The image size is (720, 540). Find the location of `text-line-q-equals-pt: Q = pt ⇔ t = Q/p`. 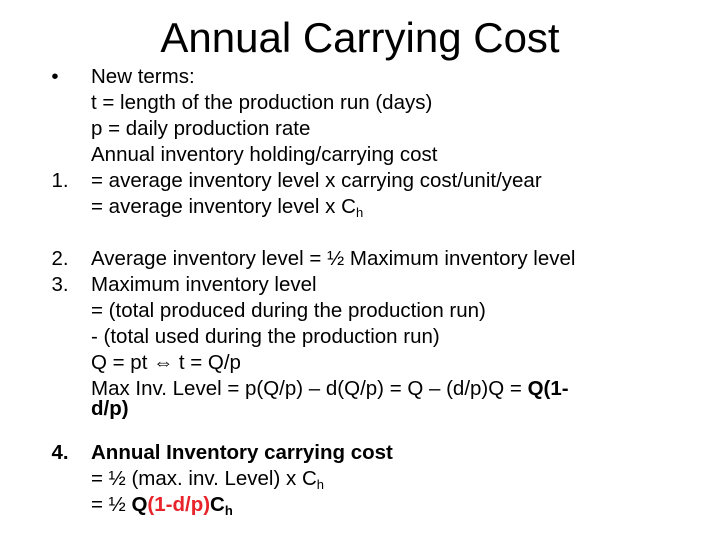

text-line-q-equals-pt: Q = pt ⇔ t = Q/p is located at coordinates (166, 363).